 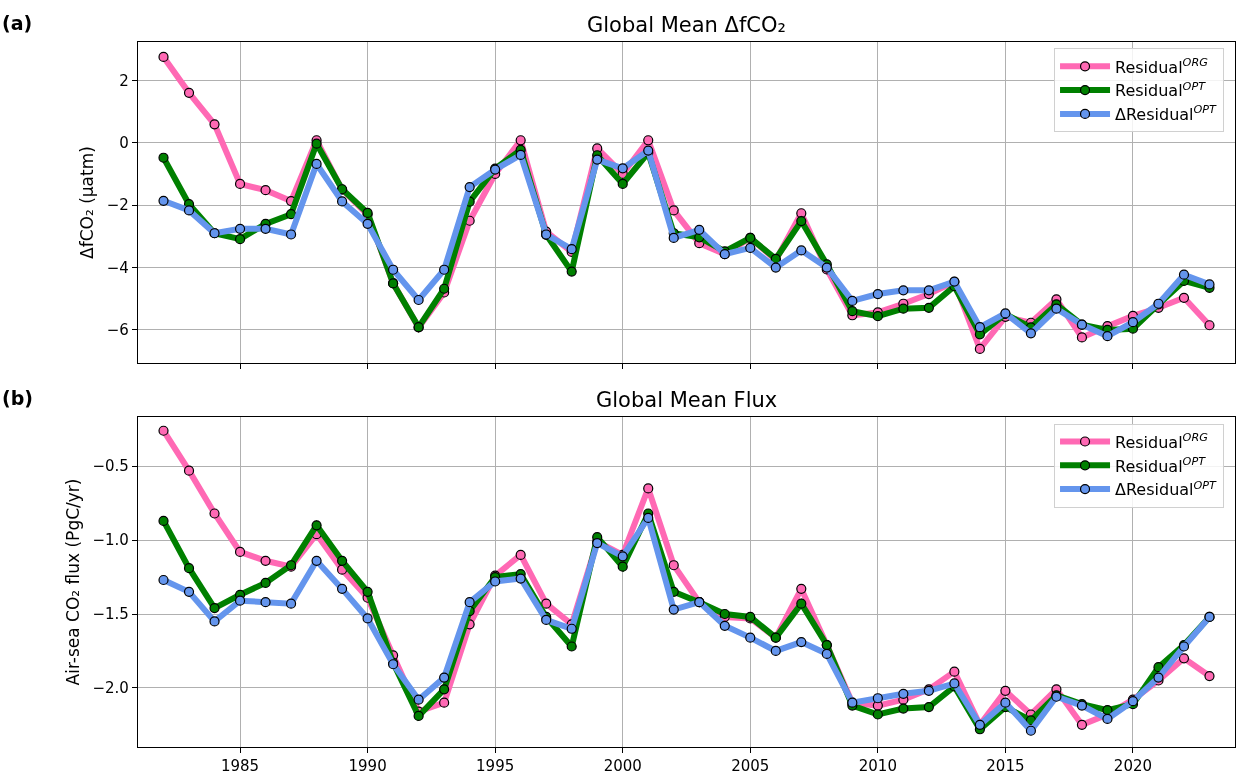 I want to click on x-tick-label: 2000, so click(x=622, y=766).